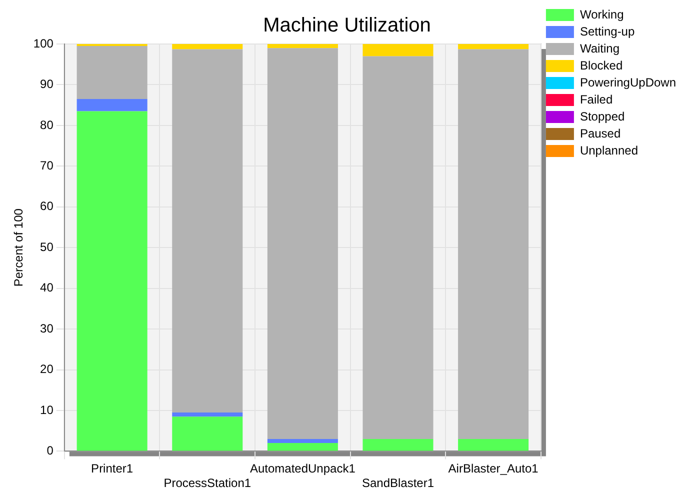 Image resolution: width=696 pixels, height=498 pixels. Describe the element at coordinates (493, 469) in the screenshot. I see `x-tick-label: AirBlaster_Auto1` at that location.